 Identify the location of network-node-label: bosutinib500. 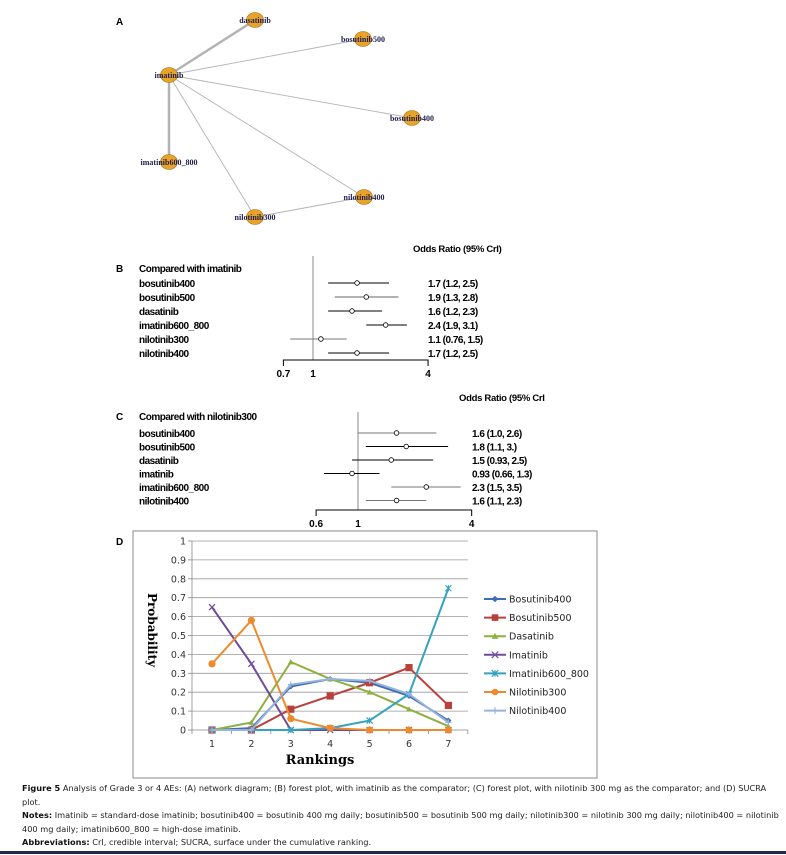
(363, 39).